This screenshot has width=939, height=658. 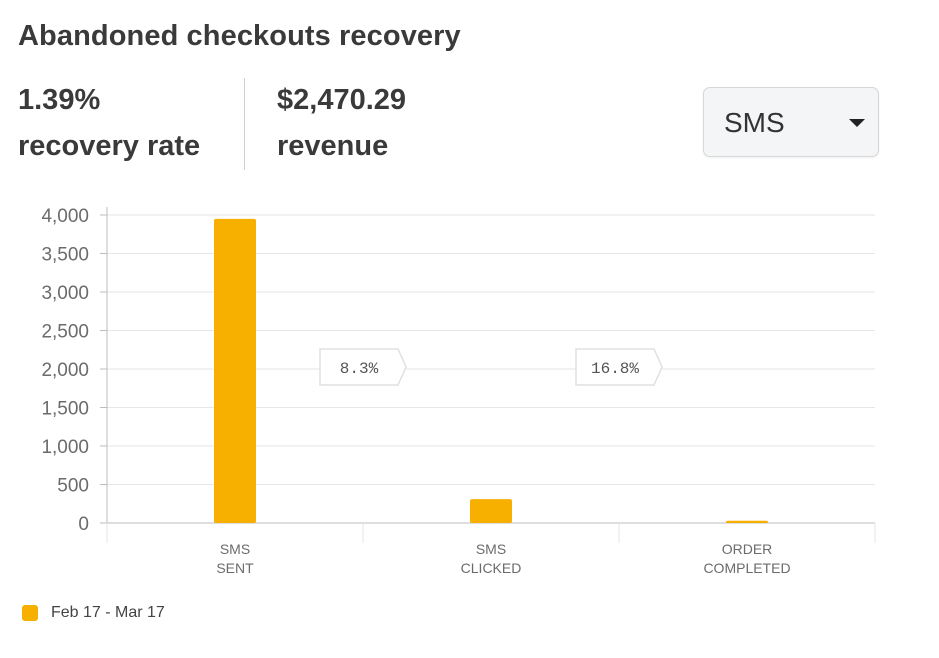 I want to click on x-tick-label: ORDER, so click(x=747, y=549).